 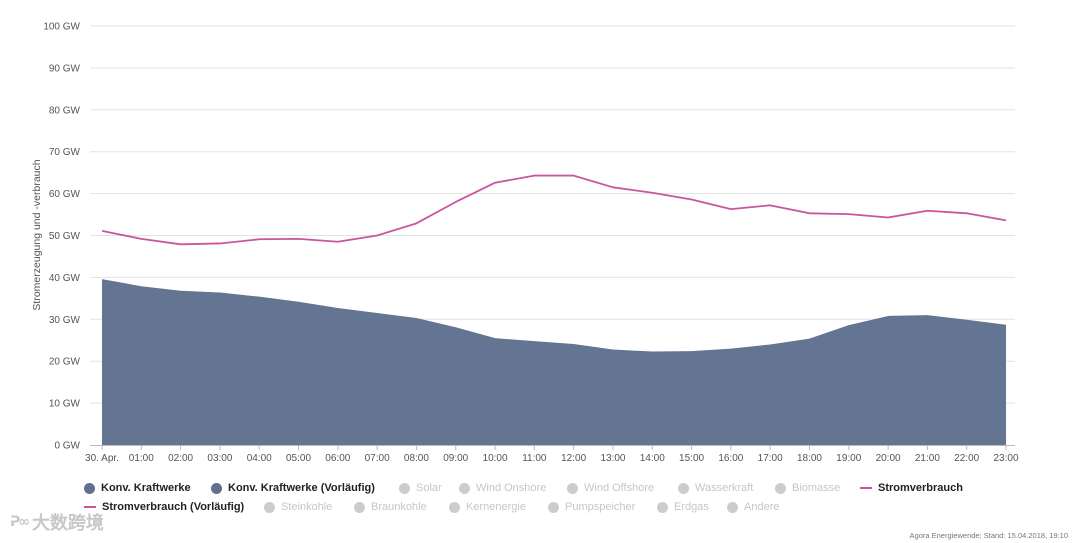 What do you see at coordinates (612, 458) in the screenshot?
I see `x-tick-label: 13:00` at bounding box center [612, 458].